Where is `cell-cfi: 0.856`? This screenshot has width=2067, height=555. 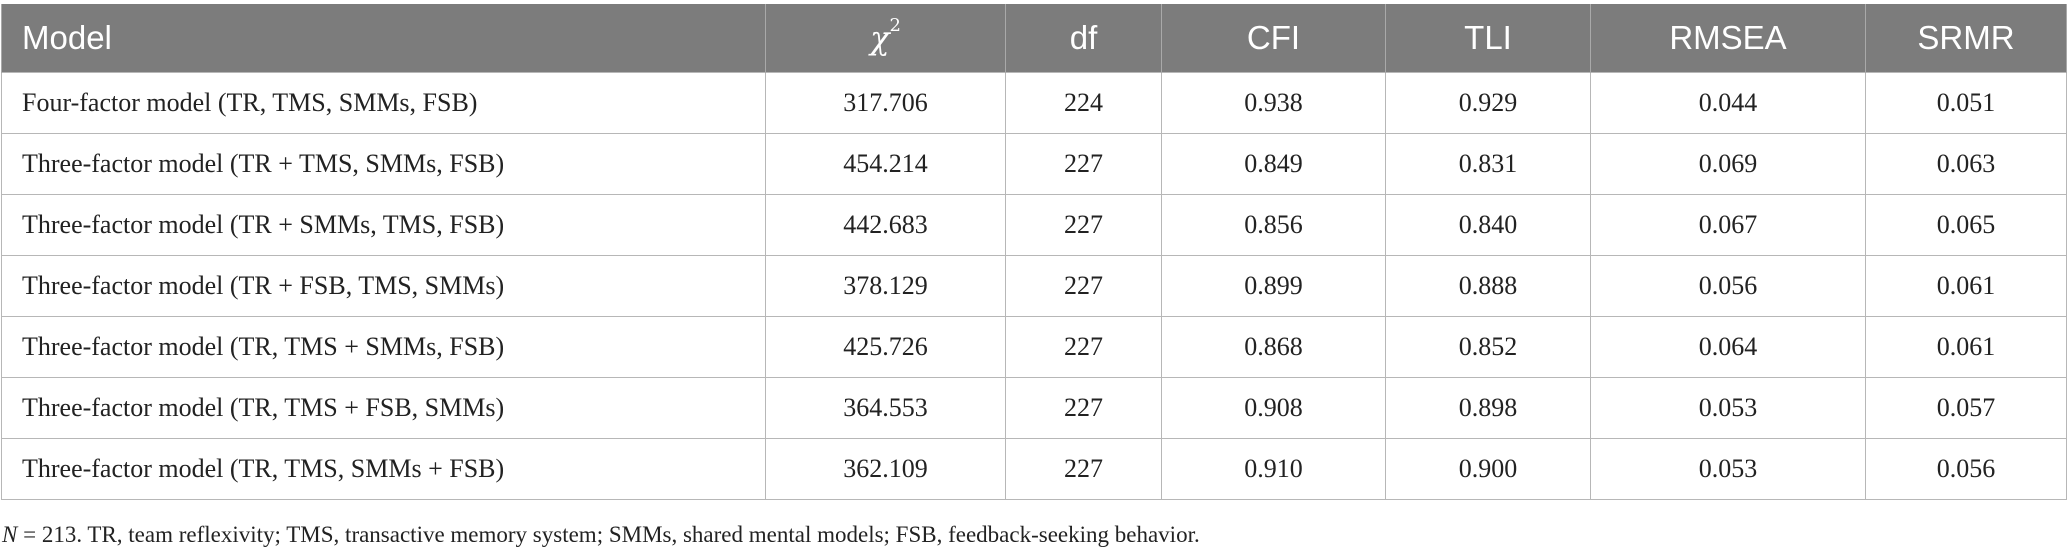 cell-cfi: 0.856 is located at coordinates (1273, 225).